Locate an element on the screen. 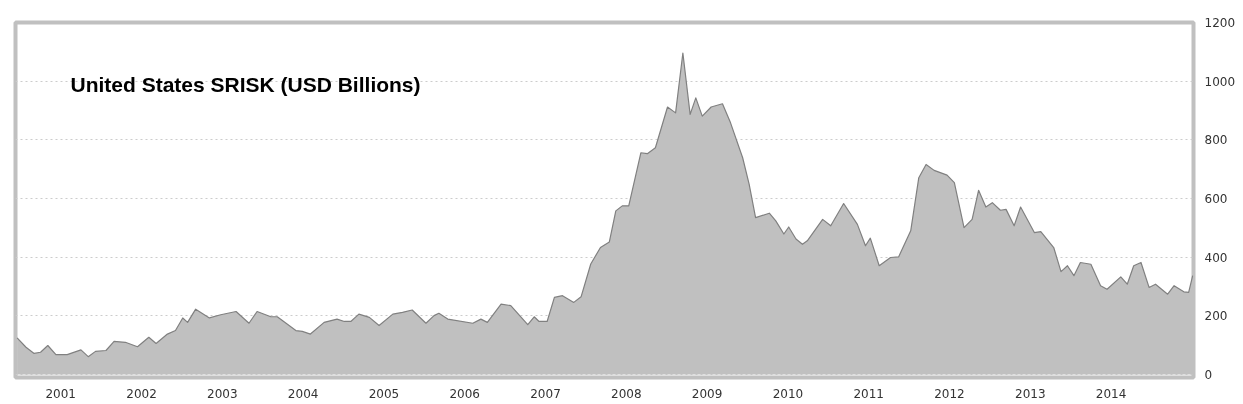 This screenshot has width=1243, height=404. y-tick-label: 200 is located at coordinates (1216, 316).